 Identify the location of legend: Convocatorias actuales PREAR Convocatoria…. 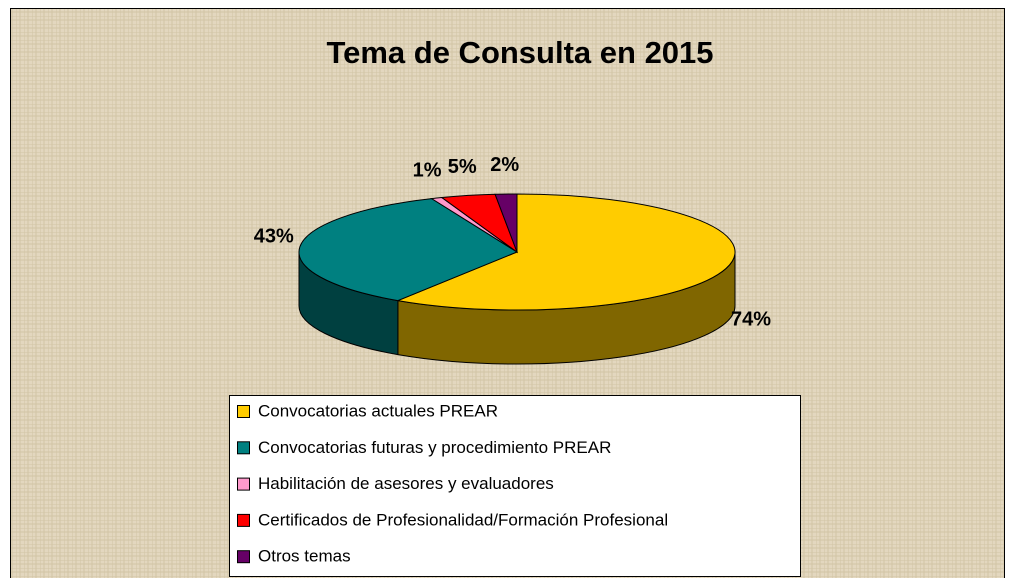
(452, 483).